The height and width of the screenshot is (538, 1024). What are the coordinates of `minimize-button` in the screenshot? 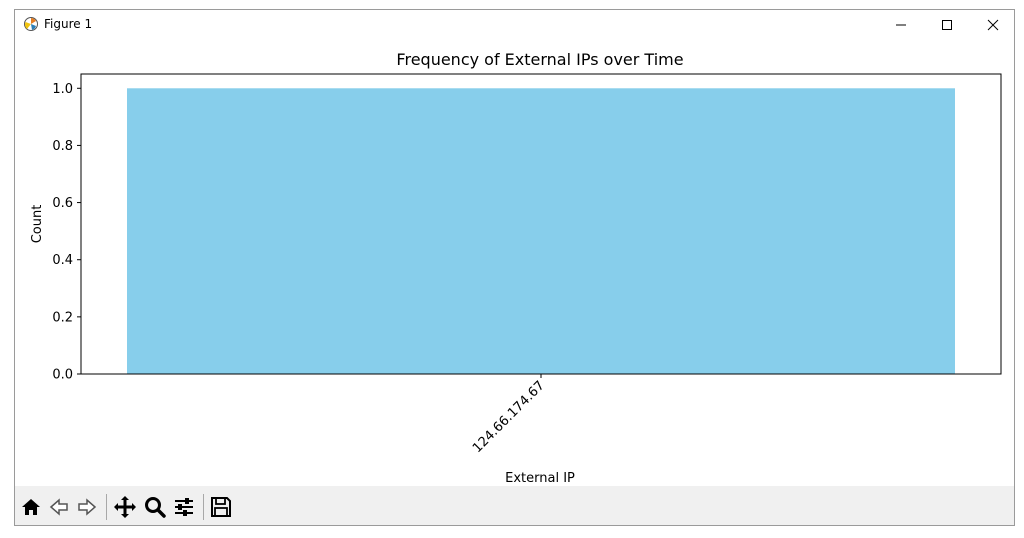 It's located at (901, 25).